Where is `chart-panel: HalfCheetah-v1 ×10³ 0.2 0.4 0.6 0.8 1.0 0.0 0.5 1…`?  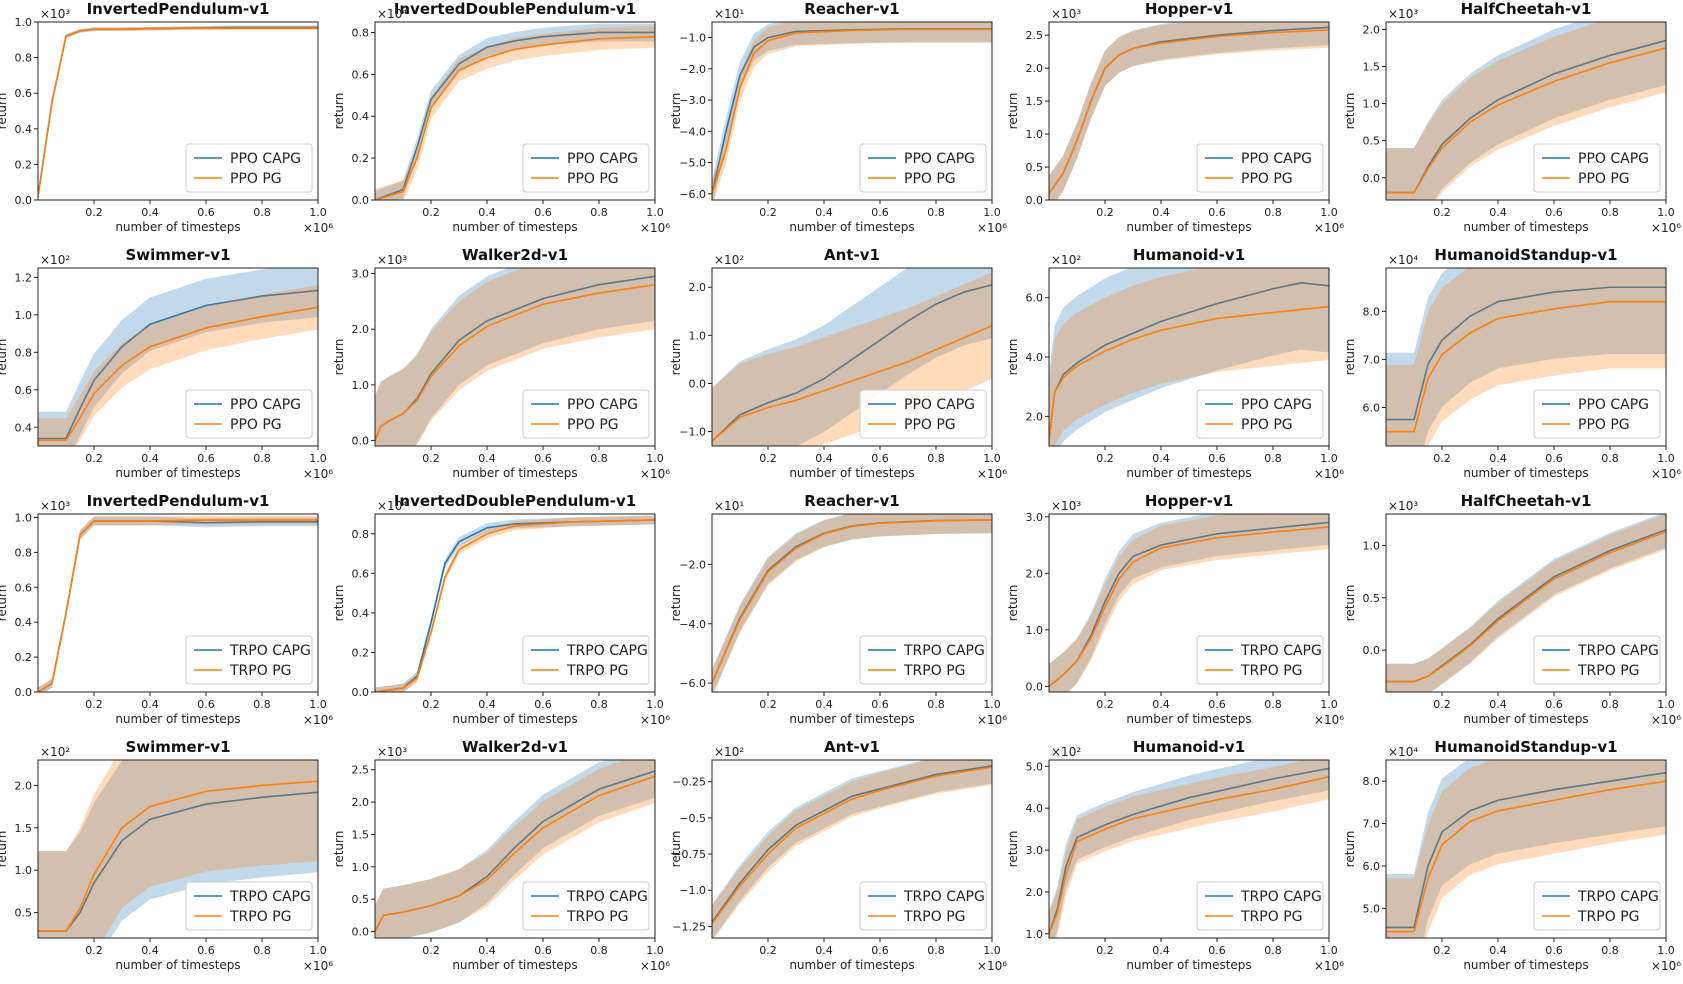 chart-panel: HalfCheetah-v1 ×10³ 0.2 0.4 0.6 0.8 1.0 0.0 0.5 1… is located at coordinates (1512, 609).